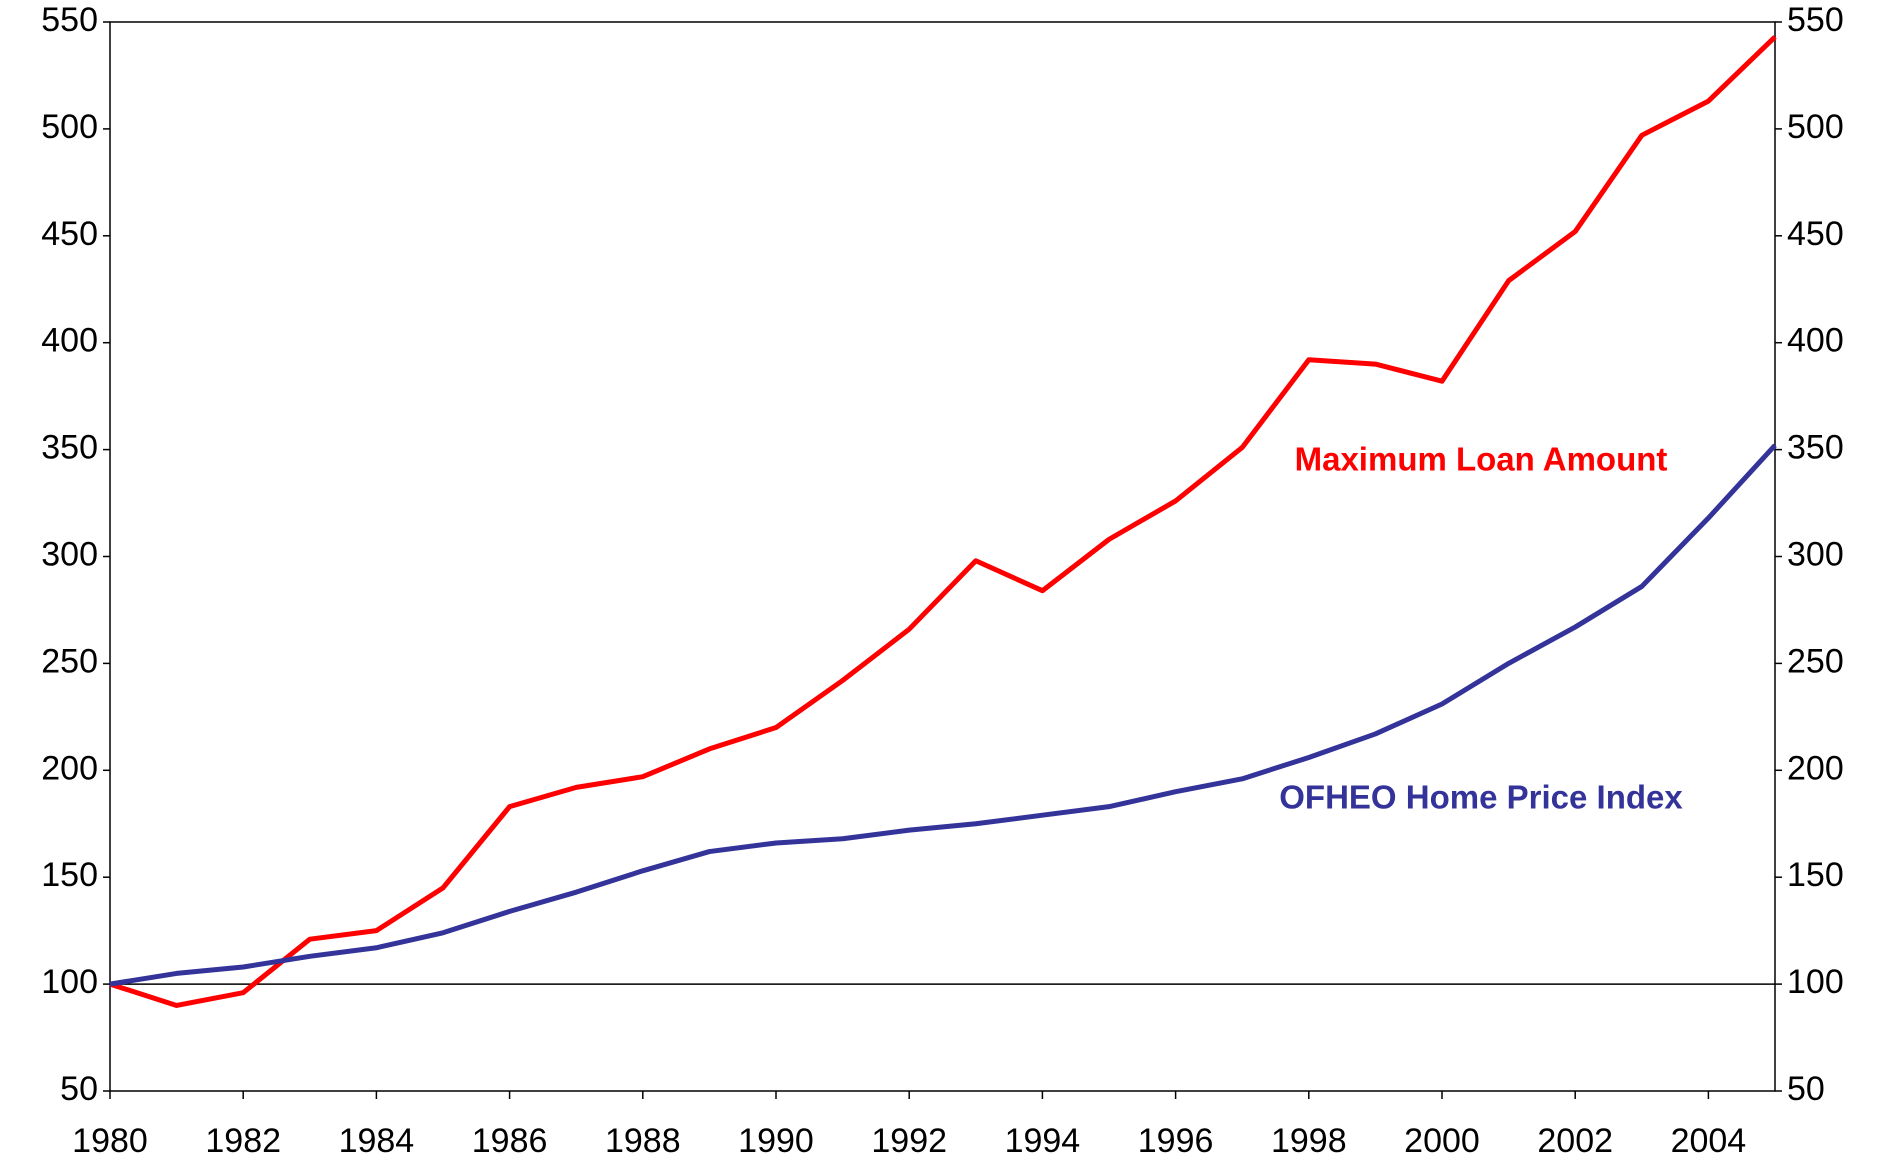 This screenshot has height=1160, width=1885. Describe the element at coordinates (1815, 341) in the screenshot. I see `y2-tick-label: 400` at that location.